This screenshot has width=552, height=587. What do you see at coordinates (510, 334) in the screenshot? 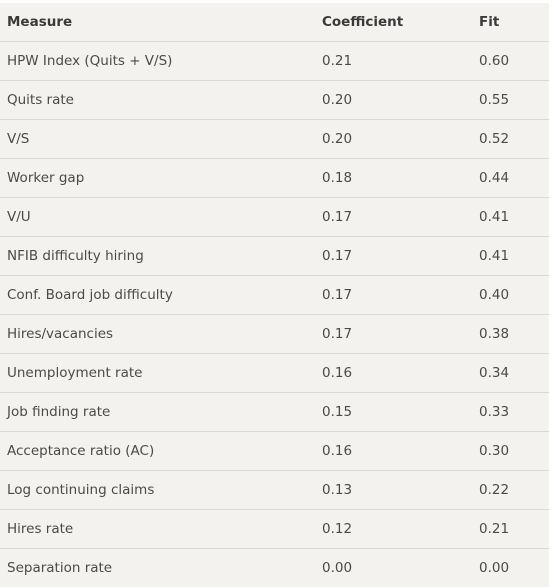
I see `fit-cell: 0.38` at bounding box center [510, 334].